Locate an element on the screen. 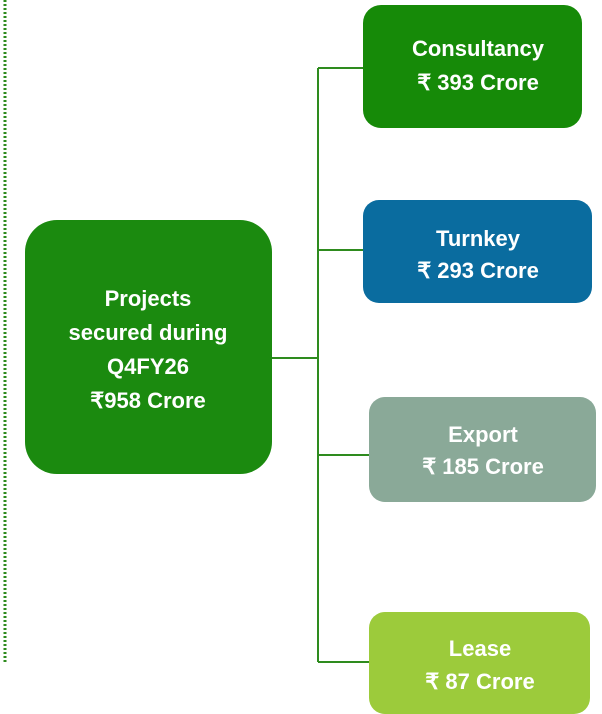 This screenshot has height=714, width=602. child-label: Consultancy is located at coordinates (478, 48).